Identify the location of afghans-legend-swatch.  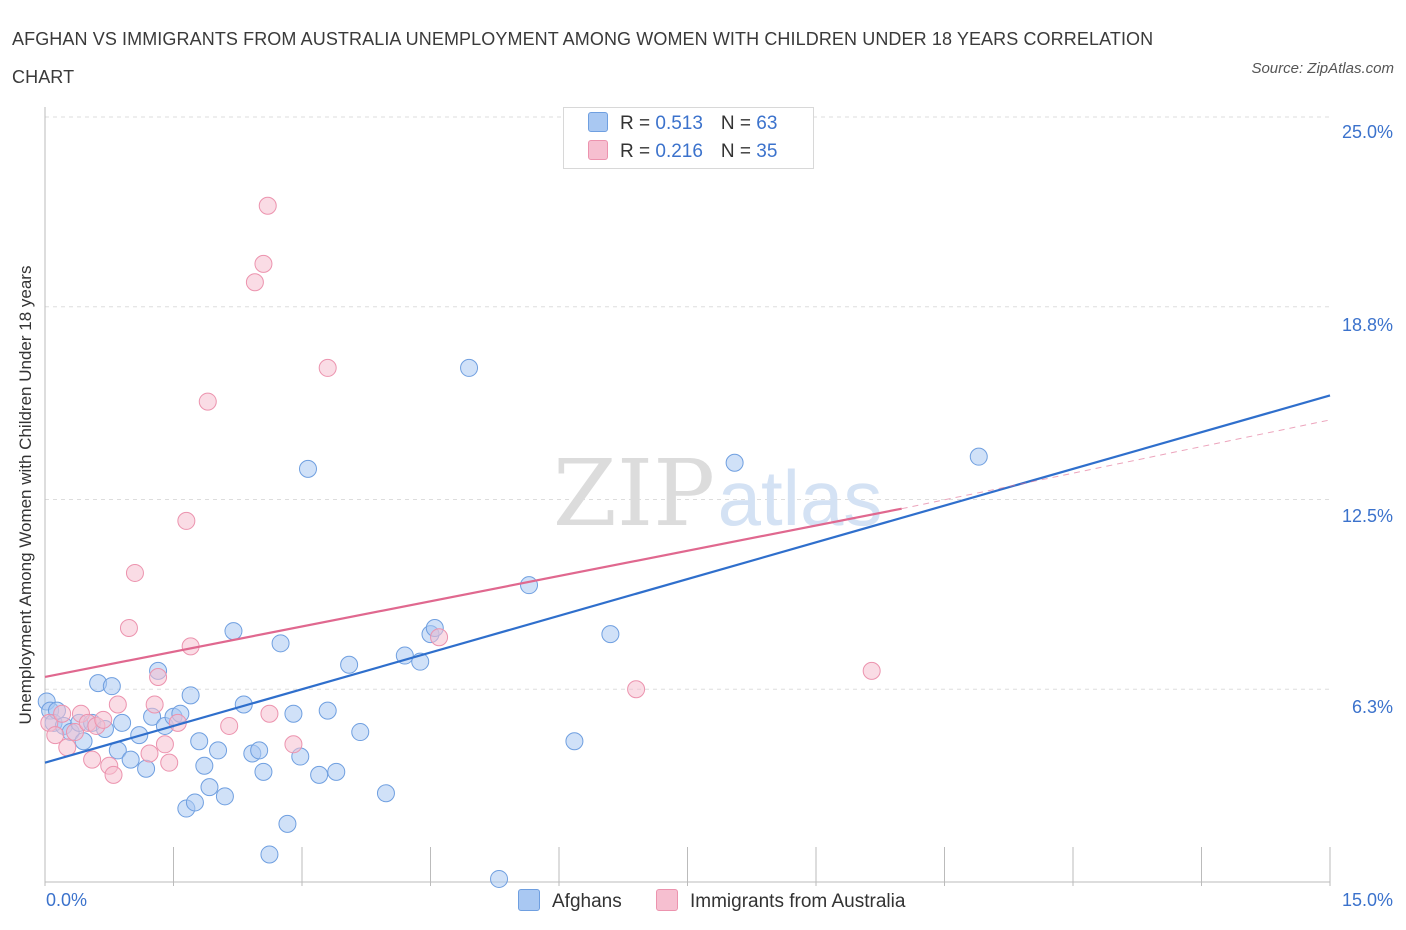
(529, 900).